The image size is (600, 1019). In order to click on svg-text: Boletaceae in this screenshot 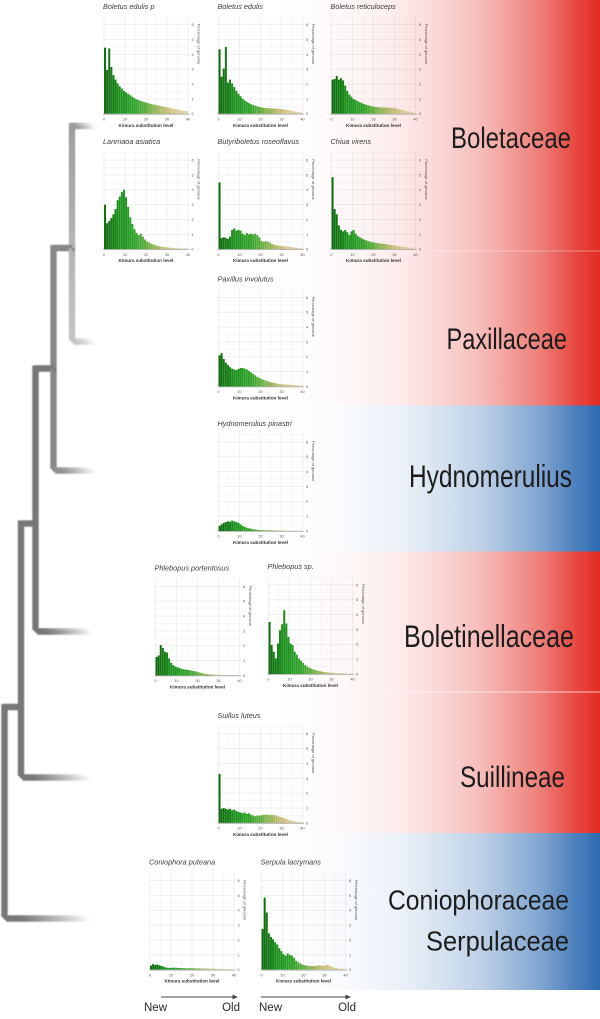, I will do `click(511, 138)`.